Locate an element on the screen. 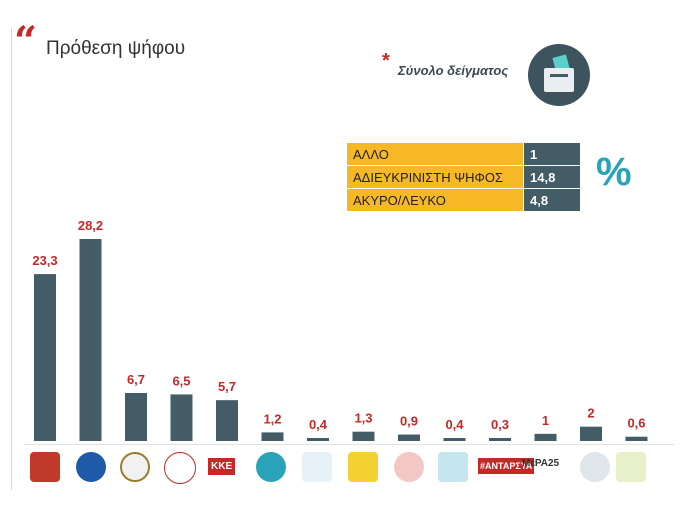  bar-value-label: 1,3 is located at coordinates (363, 418).